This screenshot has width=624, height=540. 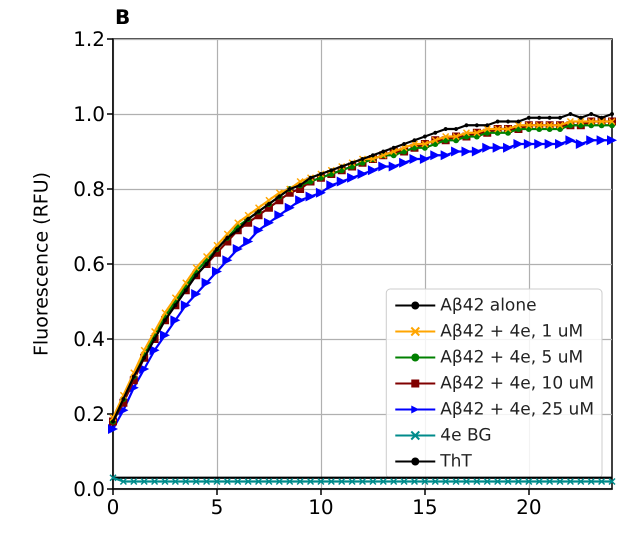 What do you see at coordinates (89, 414) in the screenshot?
I see `y-tick-label: 0.2` at bounding box center [89, 414].